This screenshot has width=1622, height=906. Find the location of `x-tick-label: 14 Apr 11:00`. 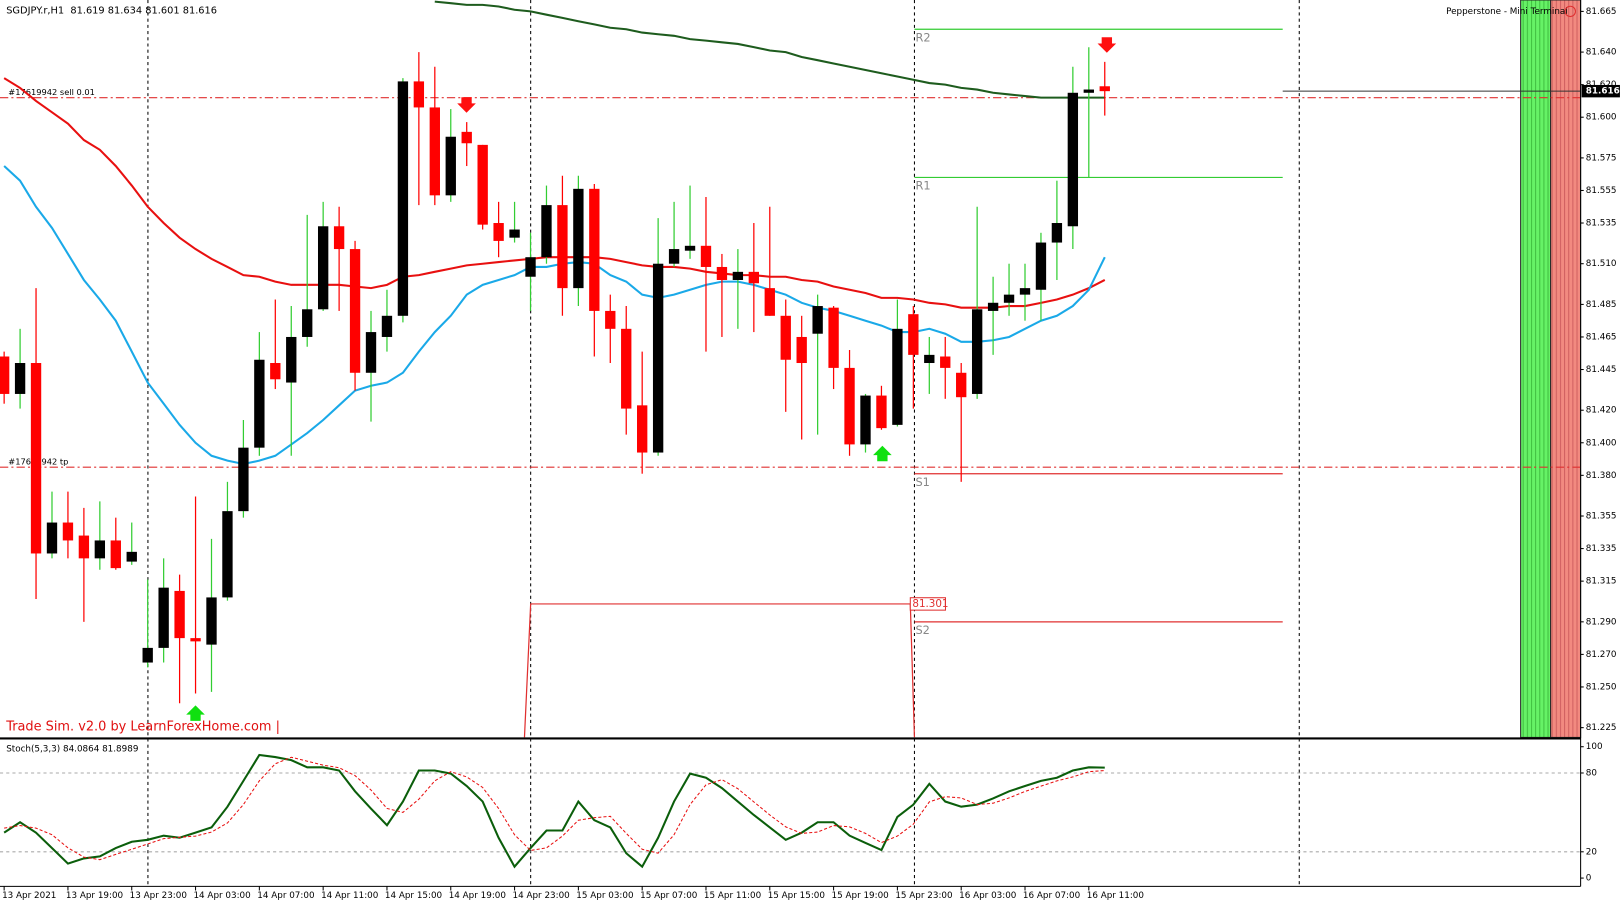

x-tick-label: 14 Apr 11:00 is located at coordinates (349, 896).